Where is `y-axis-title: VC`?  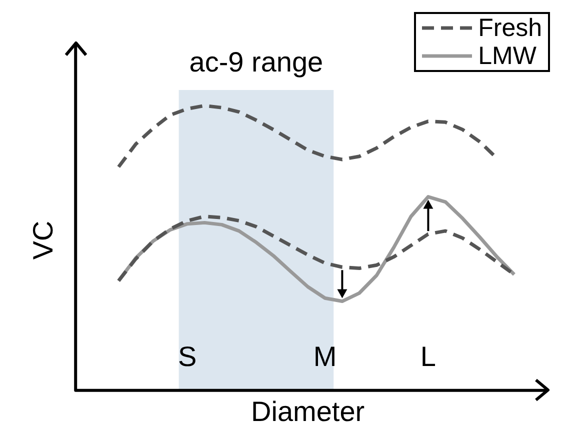 y-axis-title: VC is located at coordinates (43, 240).